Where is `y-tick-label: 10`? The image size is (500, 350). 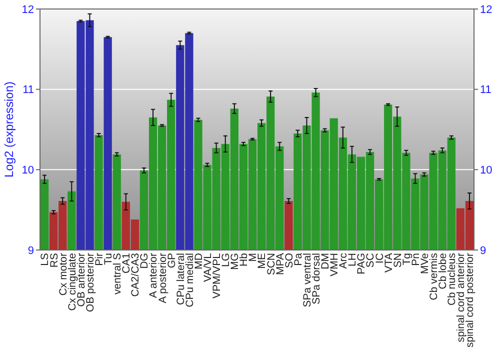 y-tick-label: 10 is located at coordinates (28, 170).